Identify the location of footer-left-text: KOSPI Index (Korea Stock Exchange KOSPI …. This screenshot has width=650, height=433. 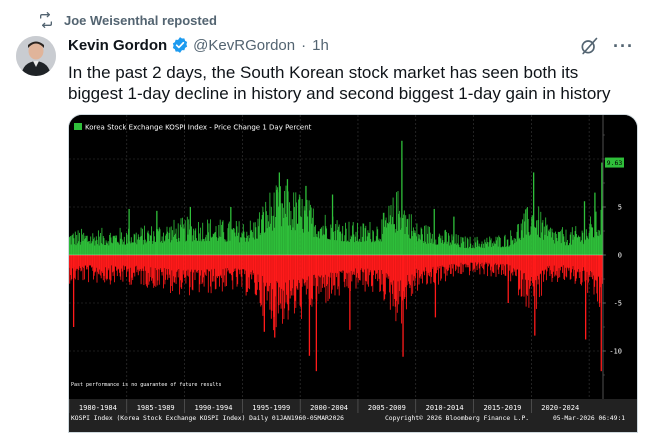
(207, 418).